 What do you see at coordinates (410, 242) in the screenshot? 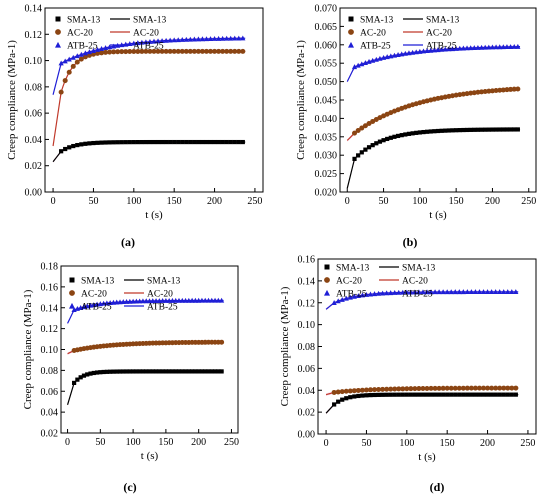
I see `panel-label: (b)` at bounding box center [410, 242].